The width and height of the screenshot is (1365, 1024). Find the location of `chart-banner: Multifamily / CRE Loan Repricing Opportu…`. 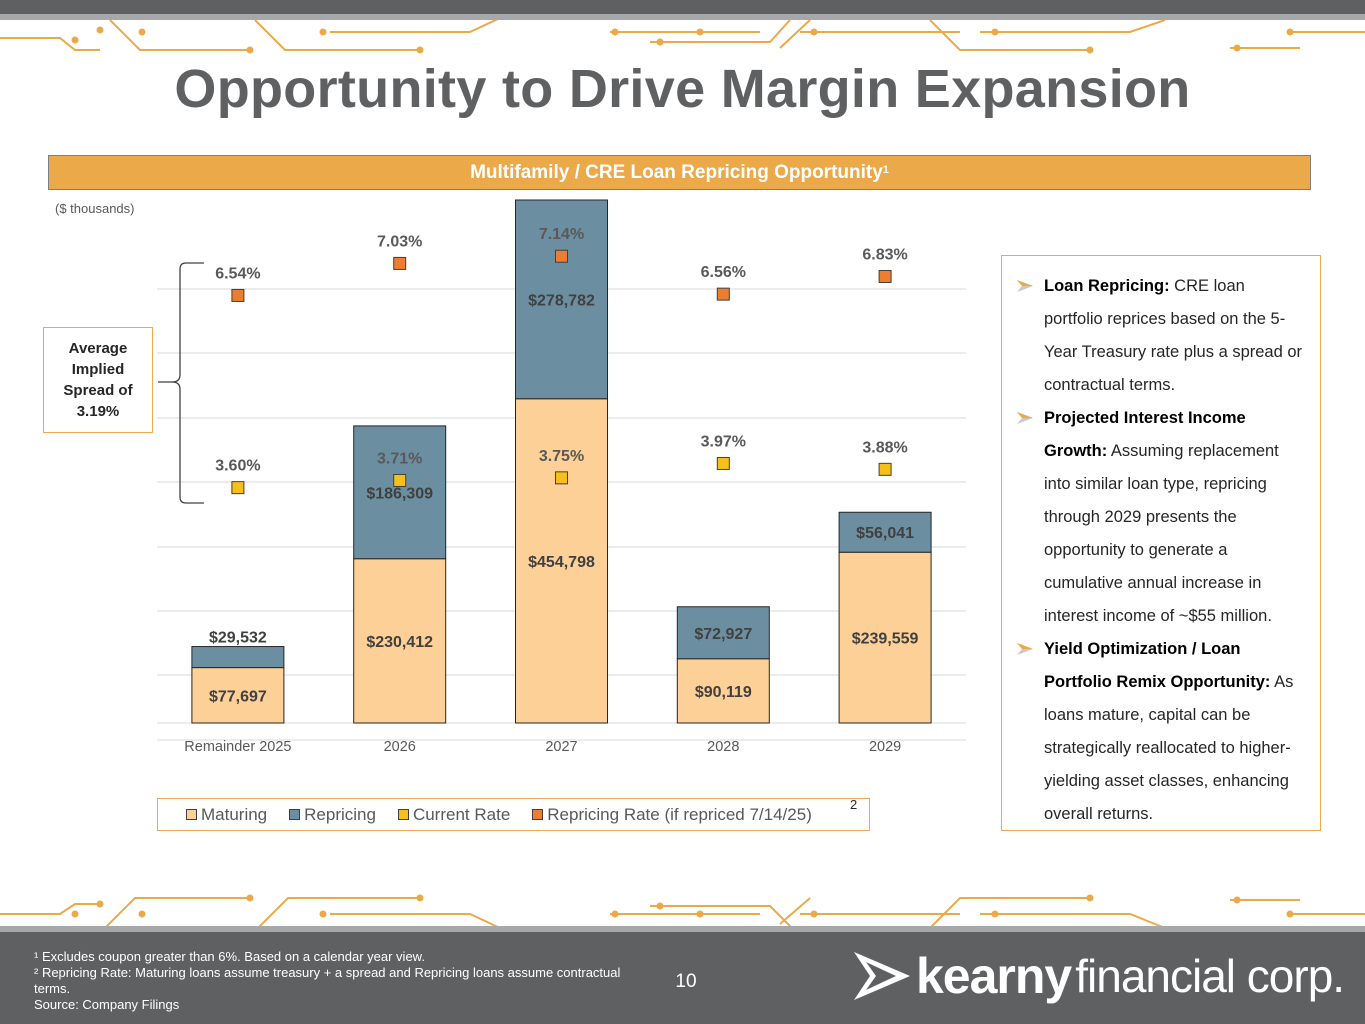

chart-banner: Multifamily / CRE Loan Repricing Opportu… is located at coordinates (679, 172).